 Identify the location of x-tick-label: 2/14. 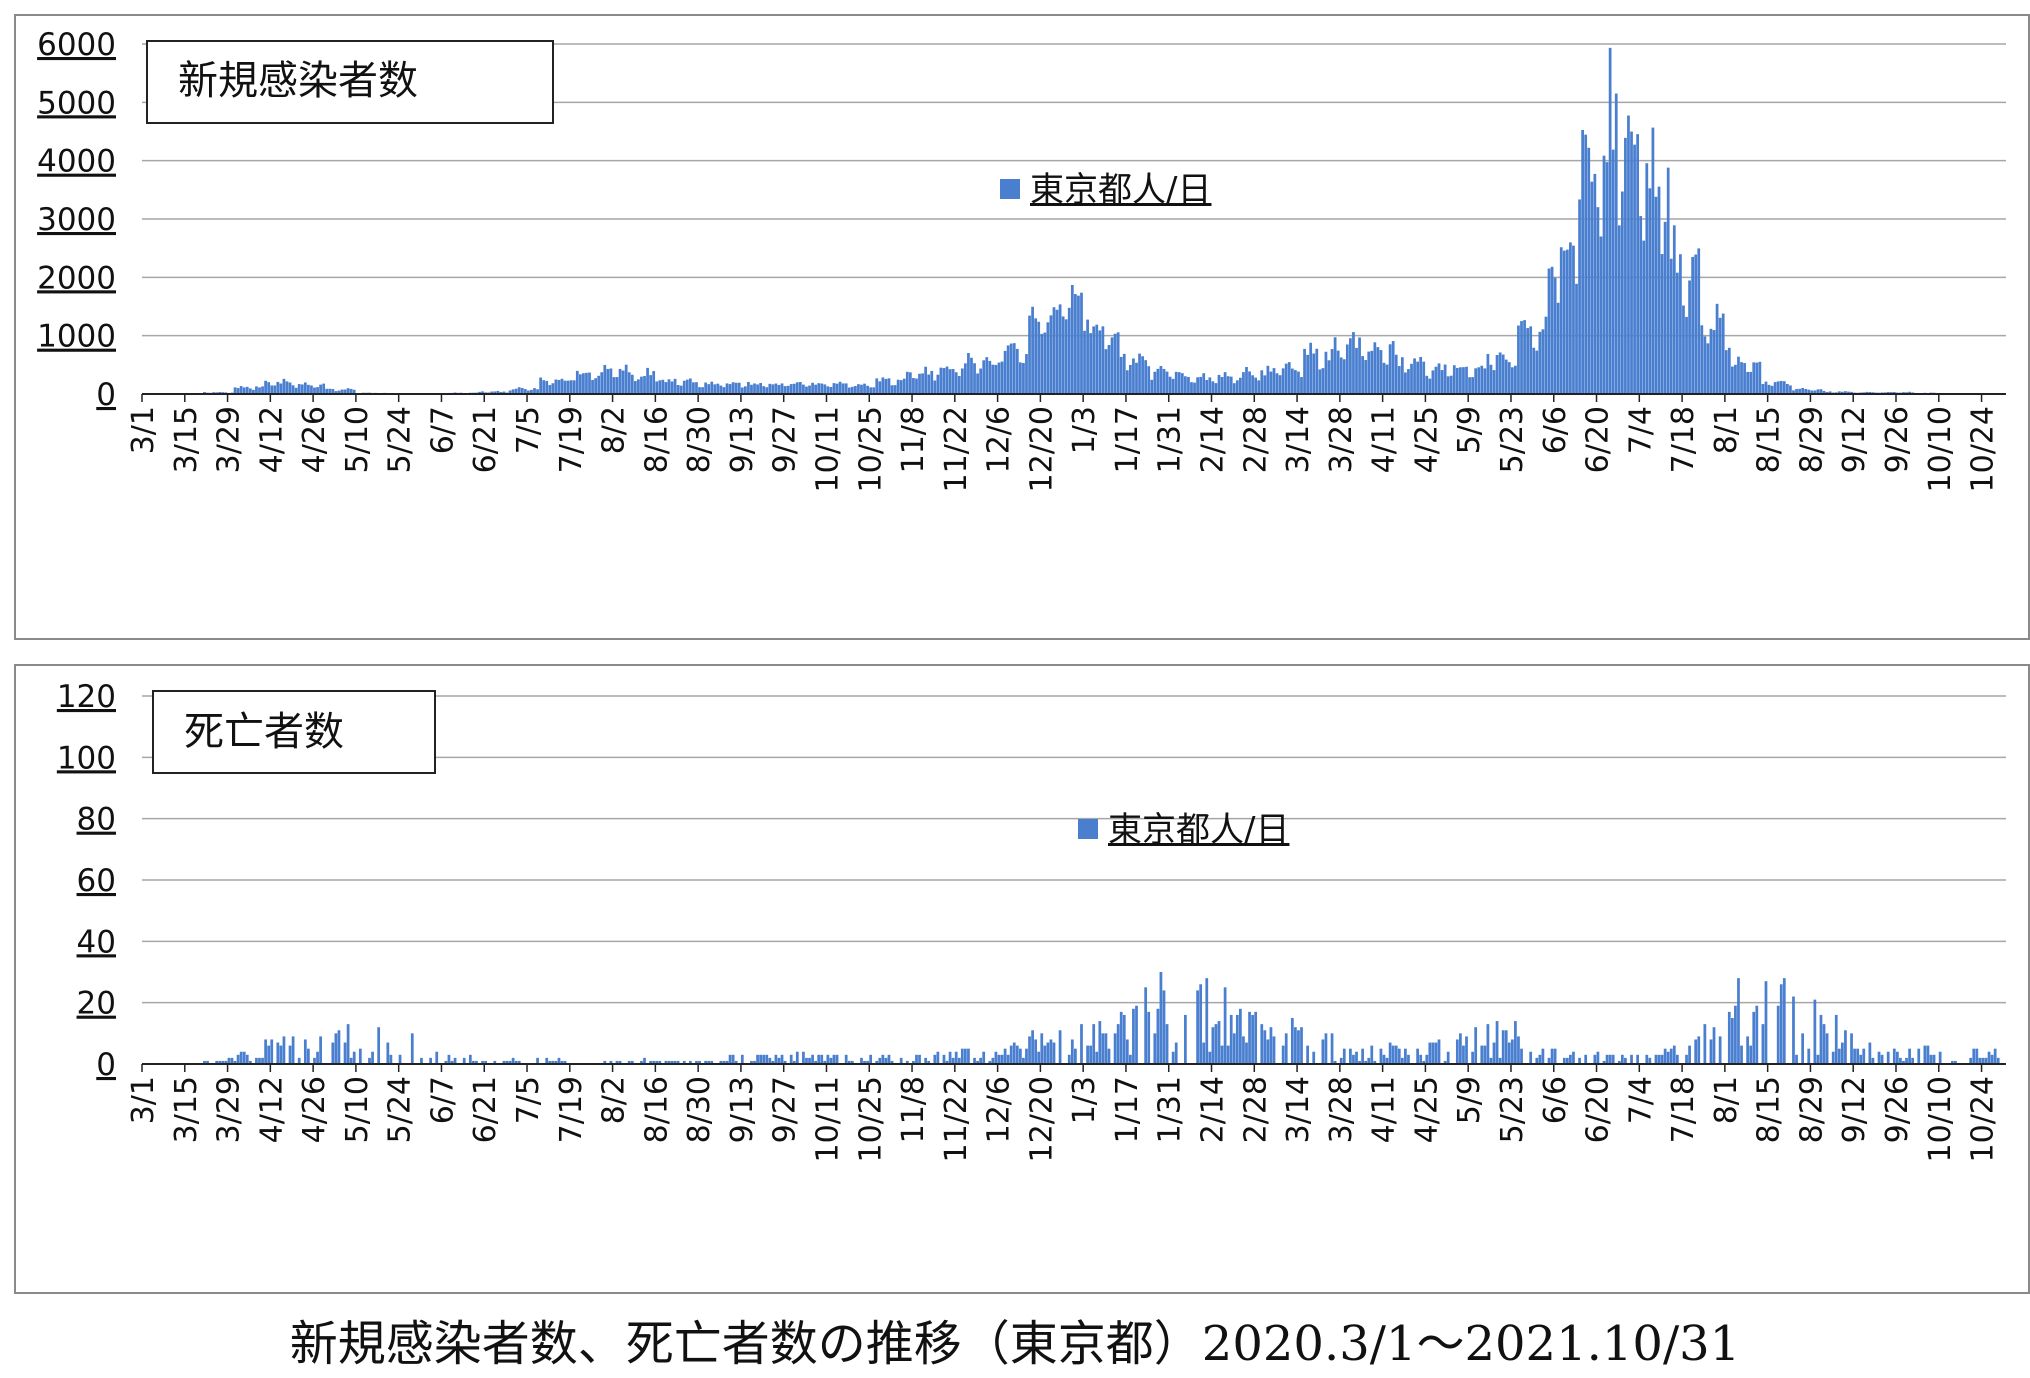
(1213, 439).